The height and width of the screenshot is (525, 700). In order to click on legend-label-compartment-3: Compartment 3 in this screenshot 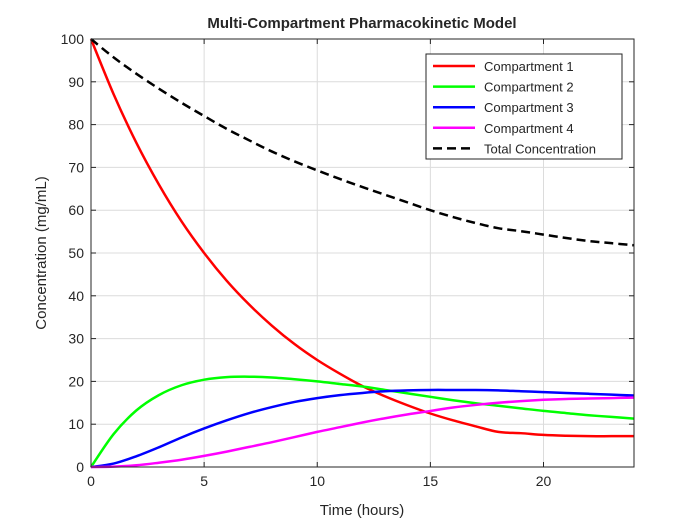, I will do `click(529, 107)`.